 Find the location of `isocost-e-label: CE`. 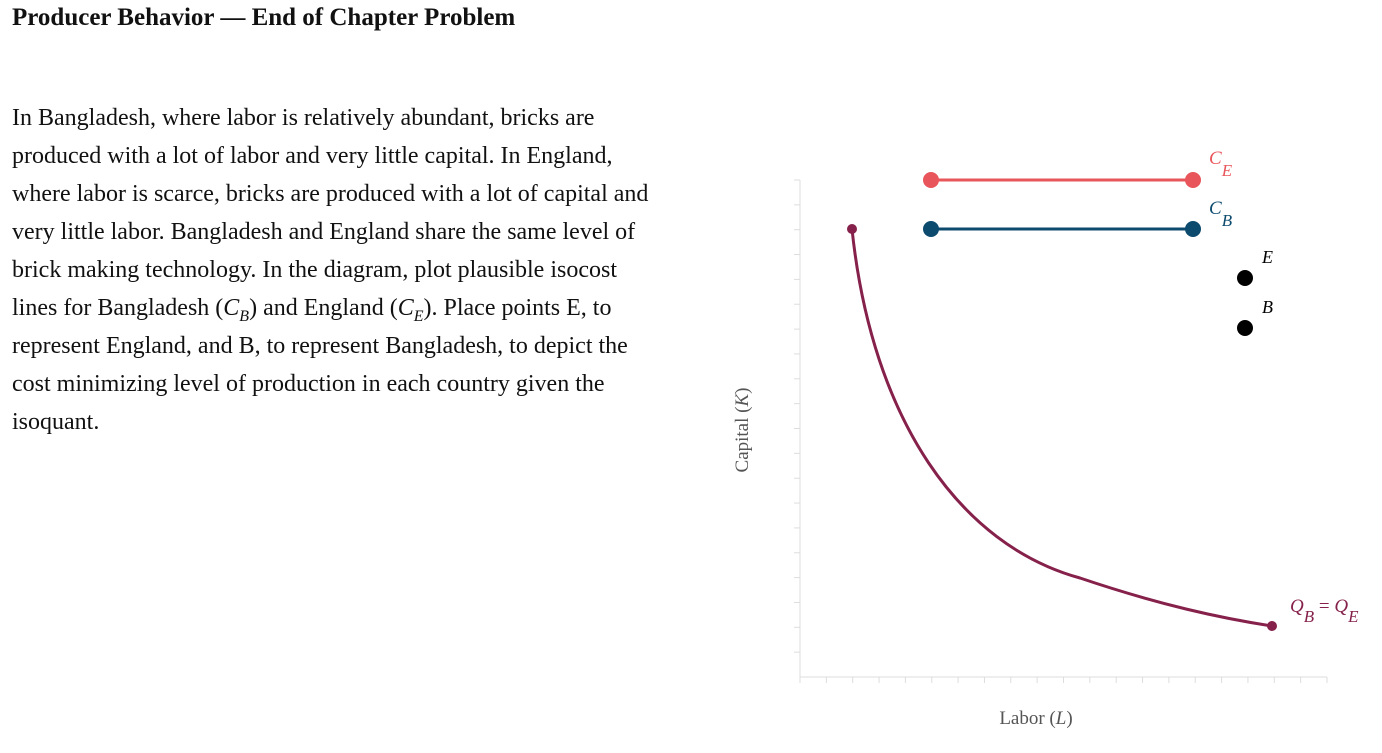

isocost-e-label: CE is located at coordinates (1221, 164).